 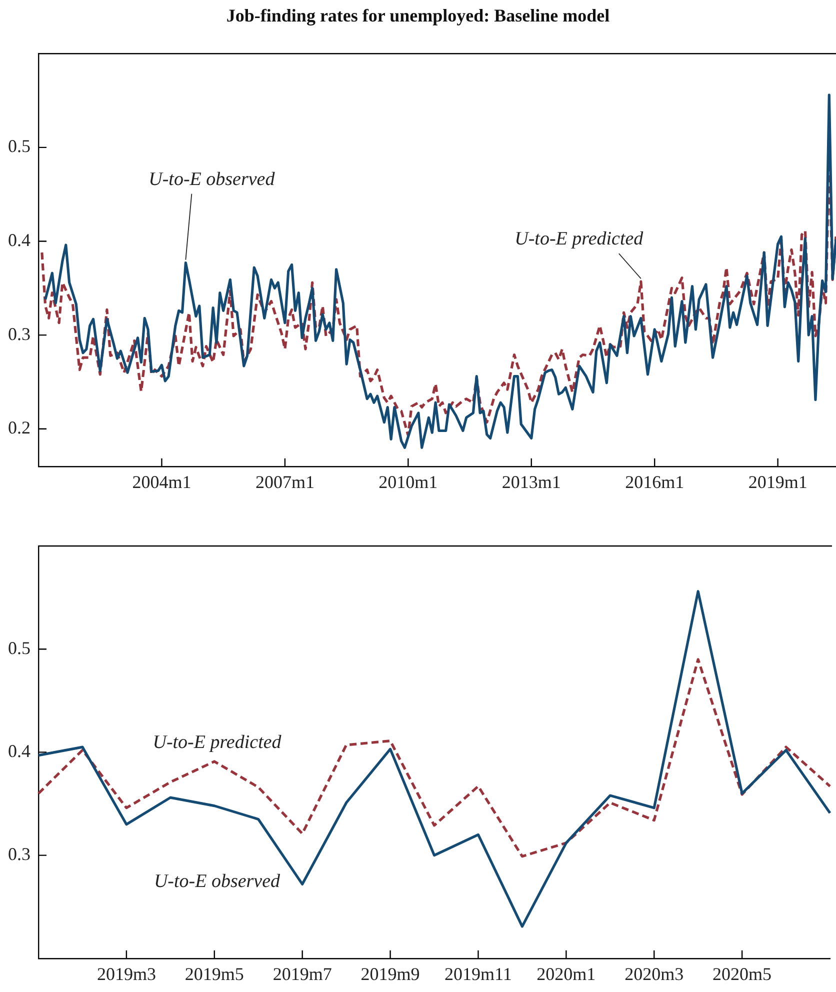 I want to click on x-tick-label: 2007m1, so click(x=284, y=482).